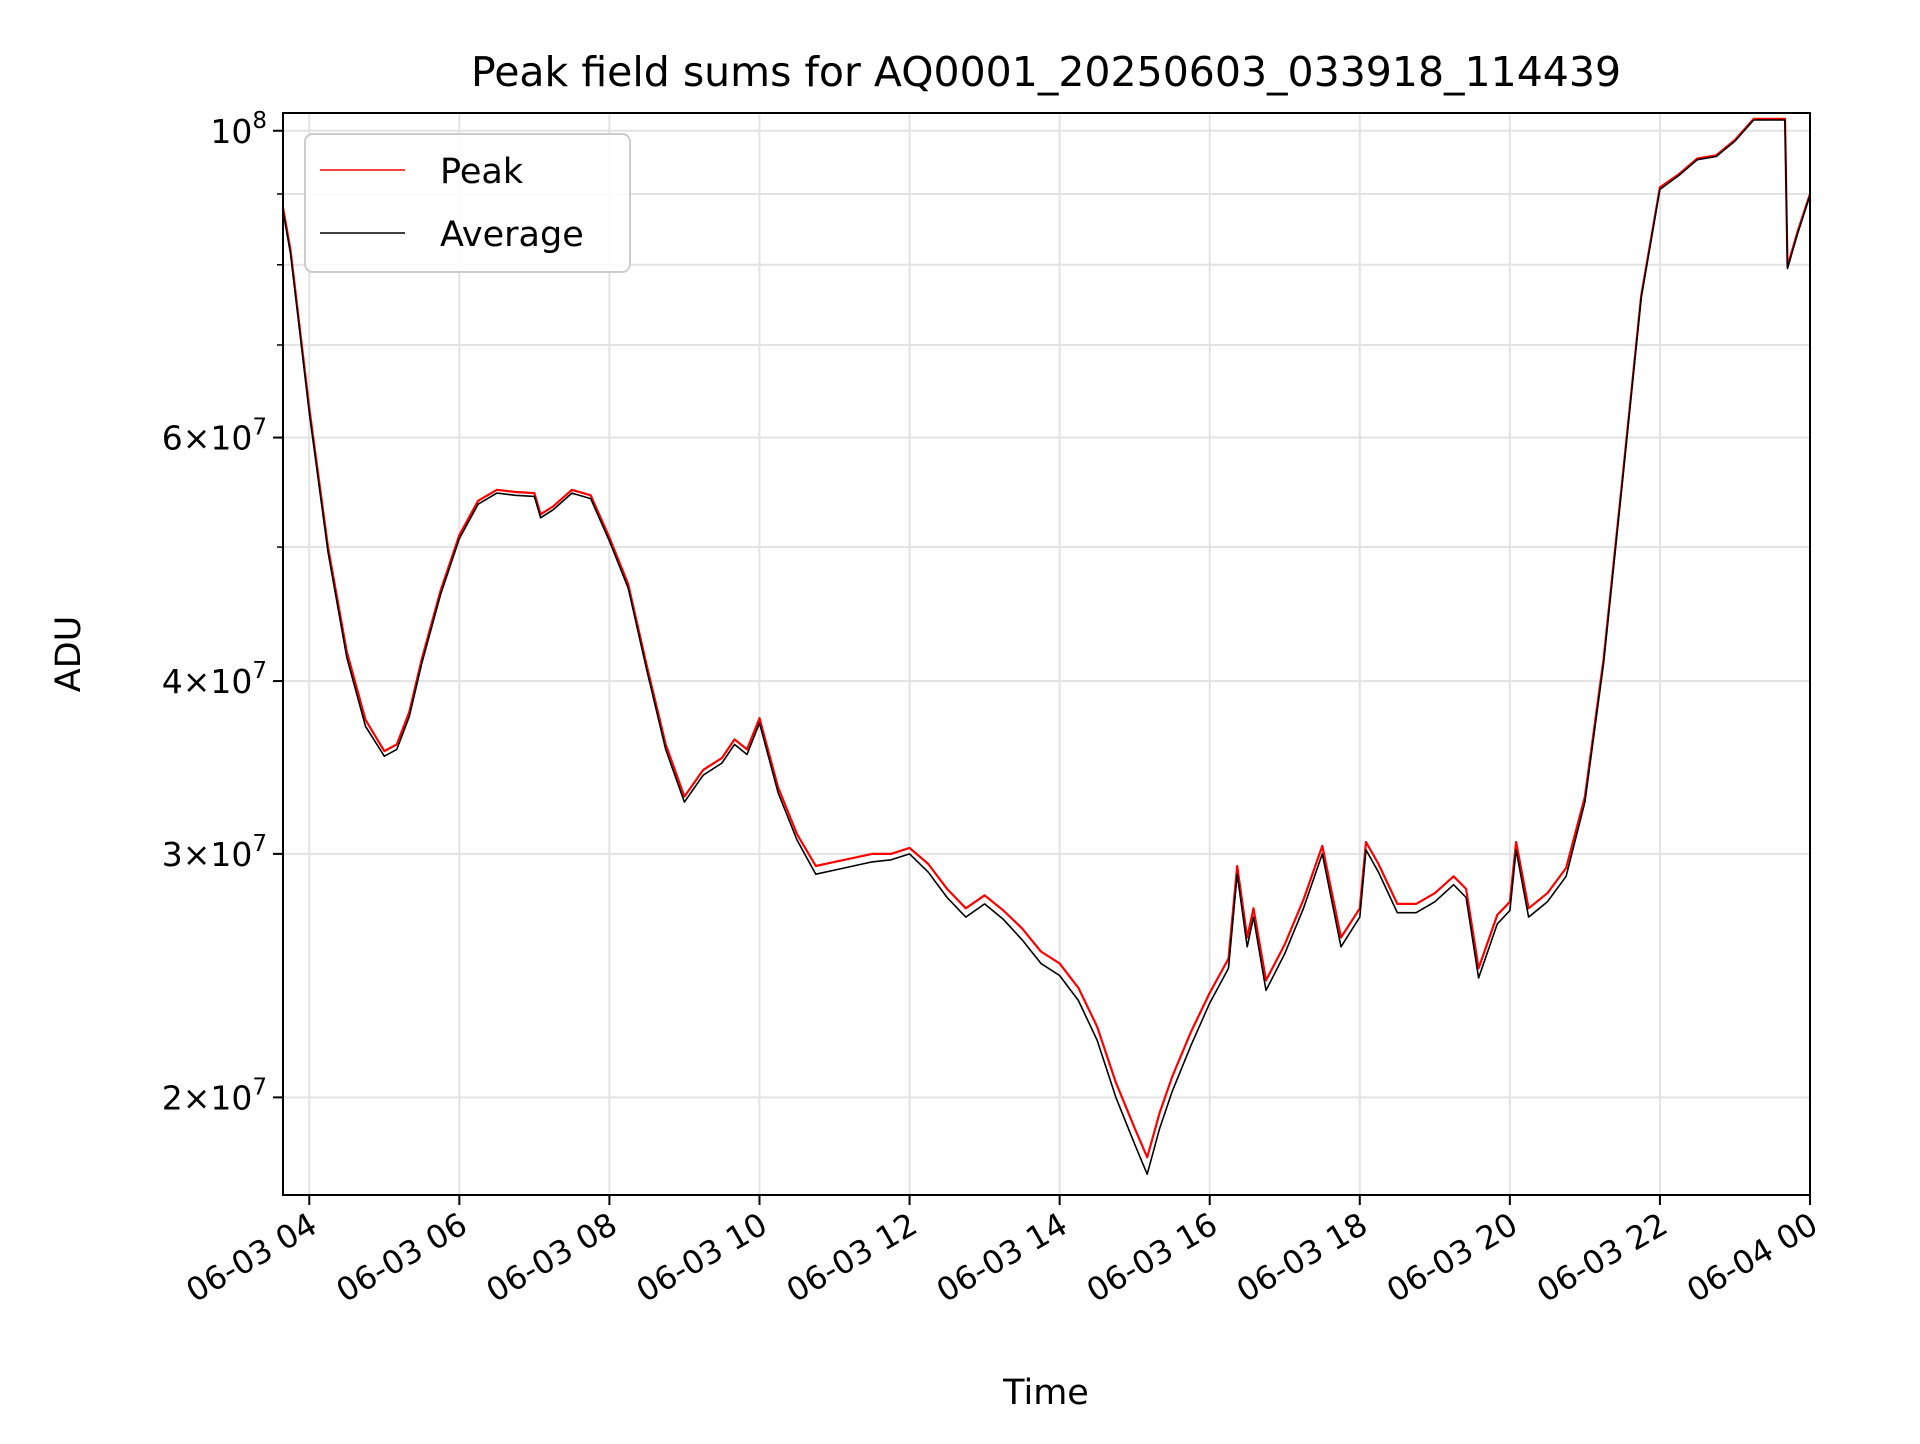  Describe the element at coordinates (214, 1095) in the screenshot. I see `y-tick-label: 2×107` at that location.